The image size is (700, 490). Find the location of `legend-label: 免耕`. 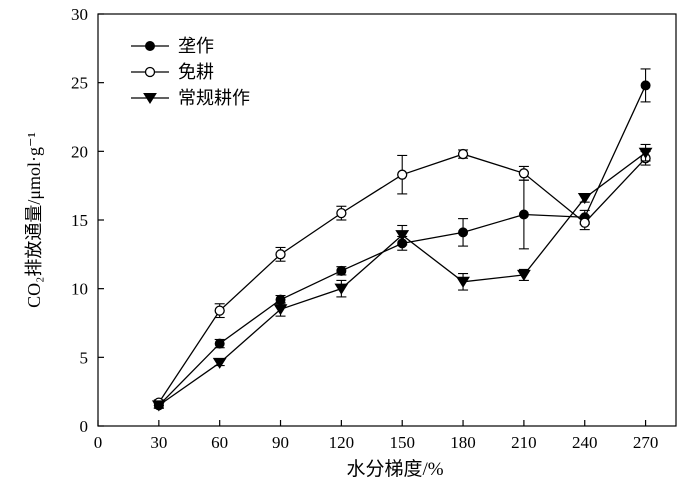

legend-label: 免耕 is located at coordinates (196, 72).